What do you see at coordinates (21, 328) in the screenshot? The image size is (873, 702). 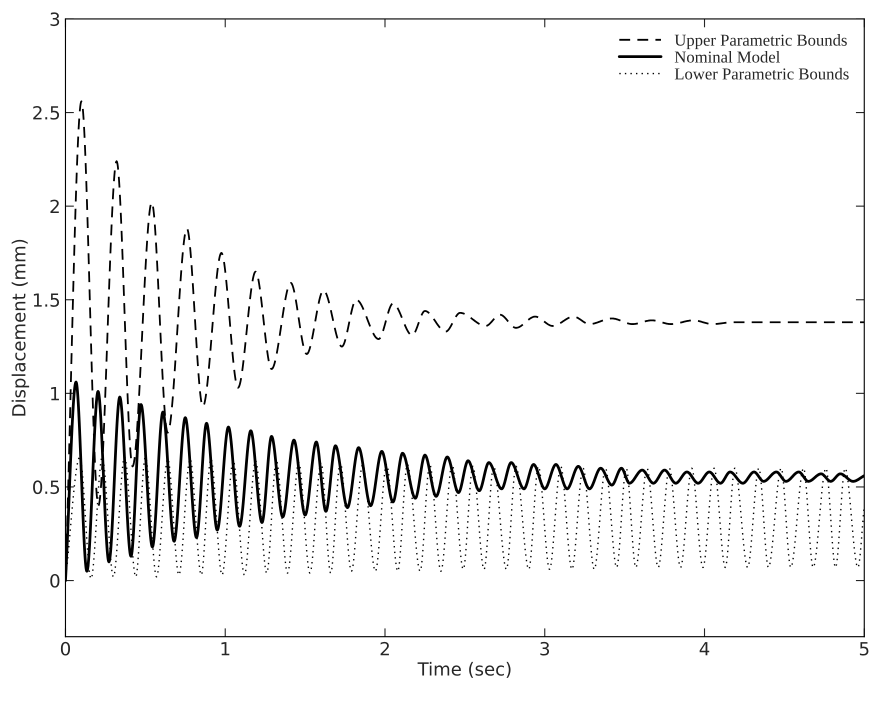 I see `y-axis-title: Displacement (mm)` at bounding box center [21, 328].